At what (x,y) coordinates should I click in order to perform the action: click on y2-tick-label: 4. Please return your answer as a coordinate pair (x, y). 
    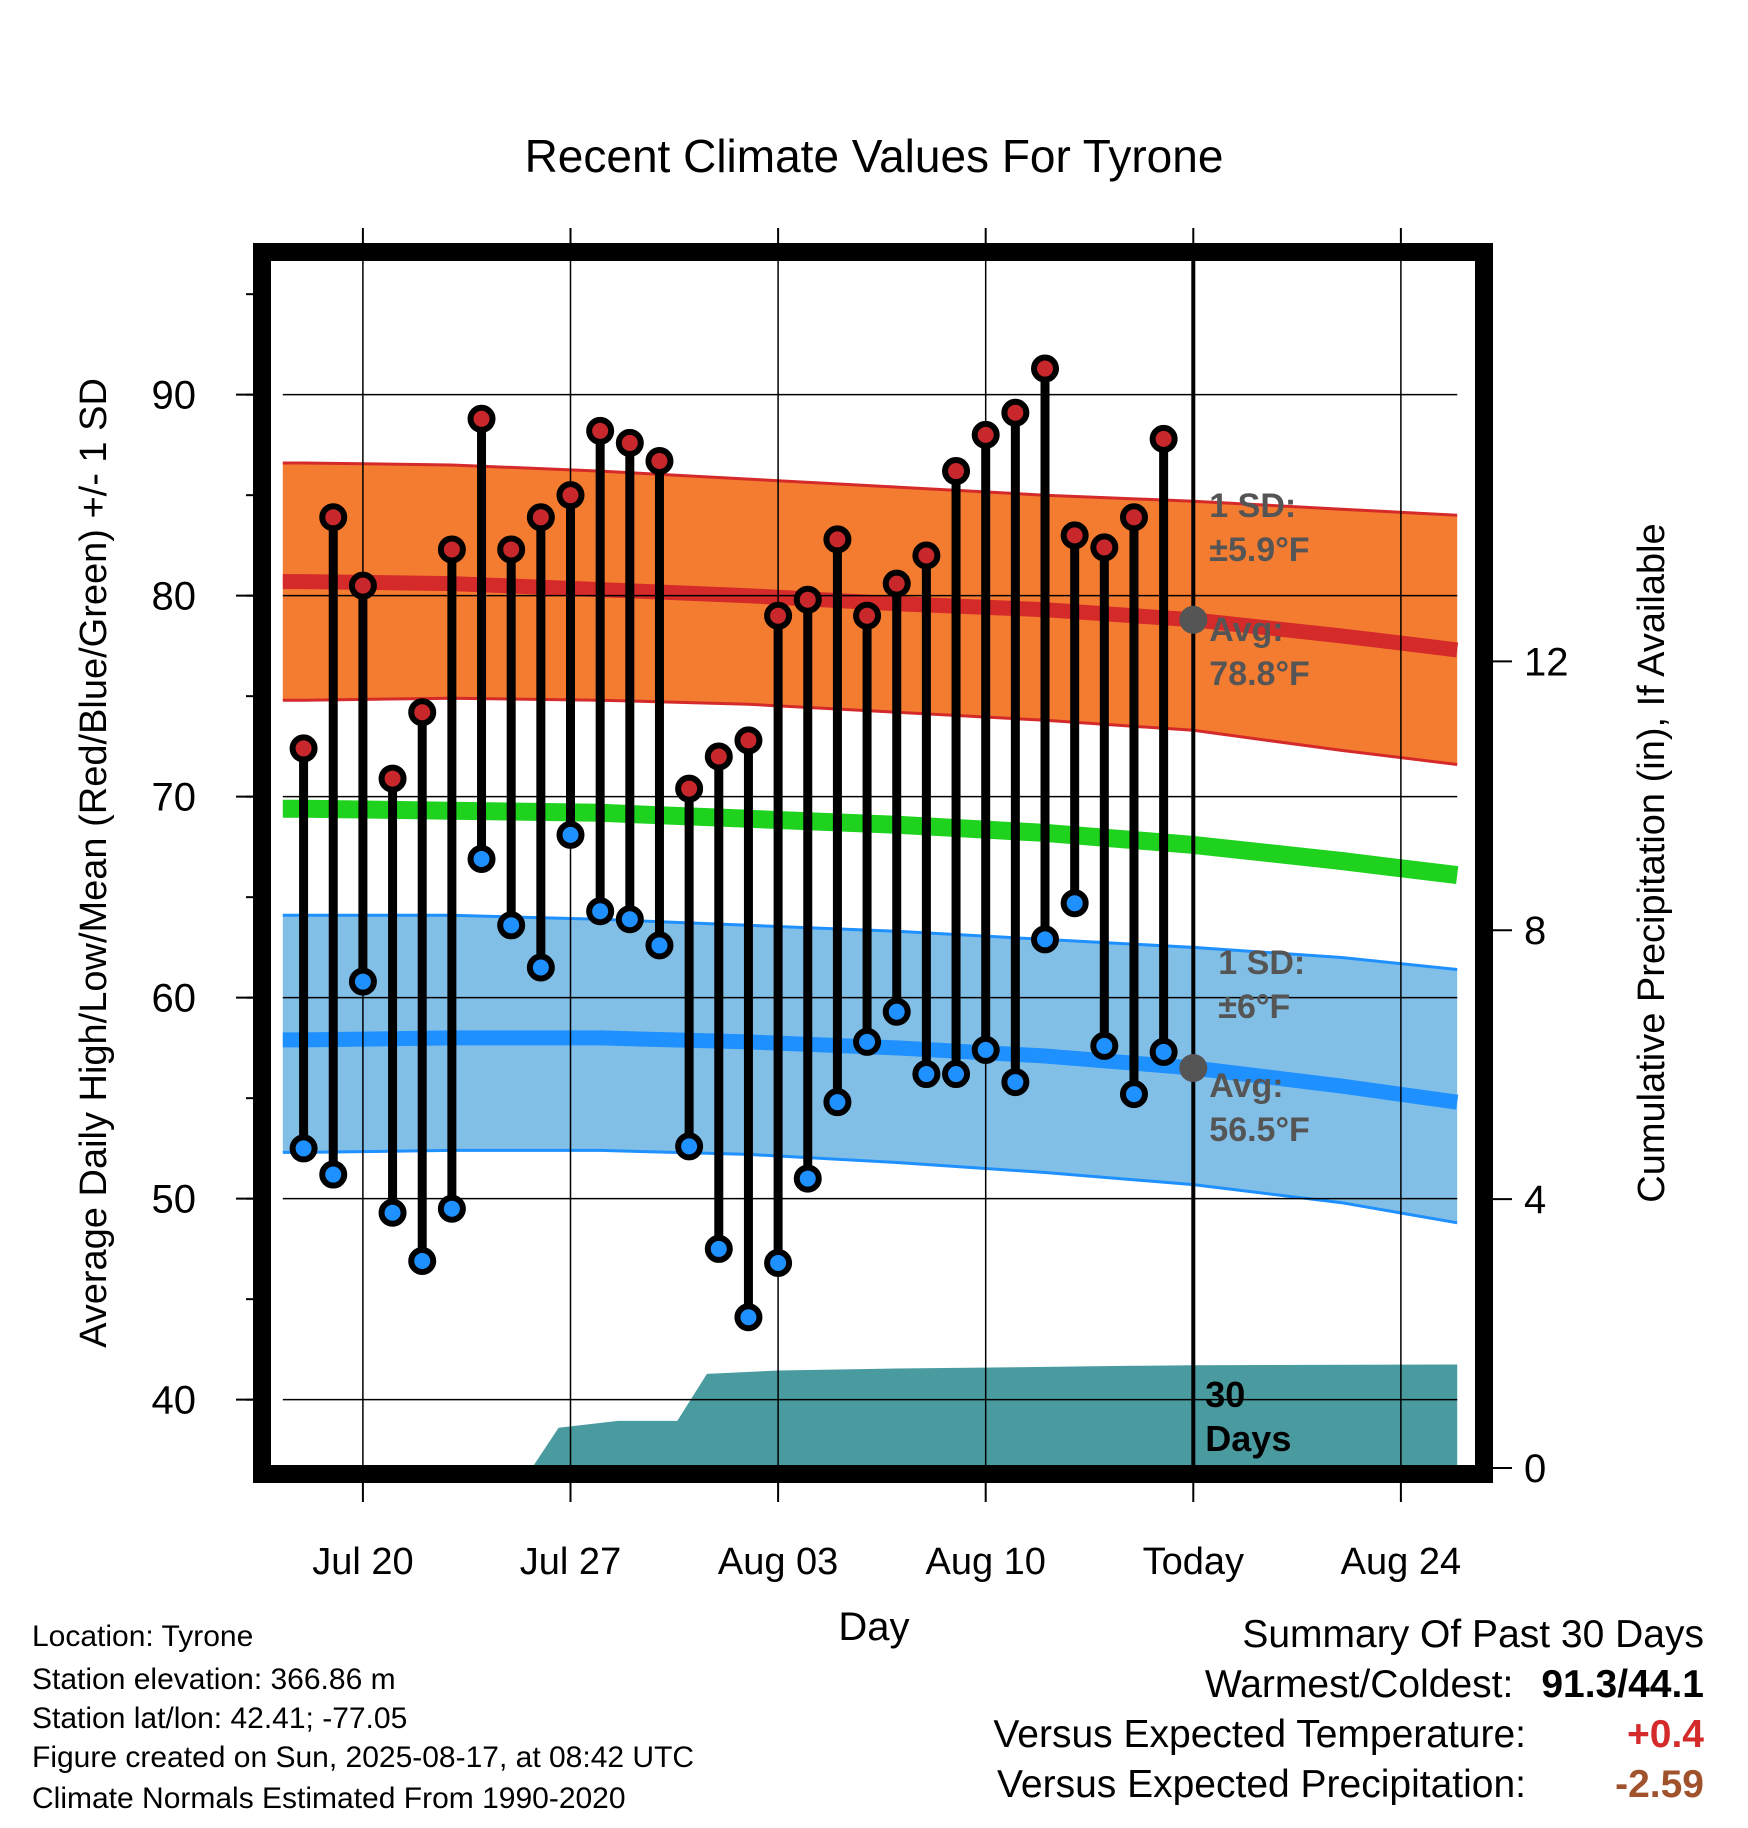
    Looking at the image, I should click on (1535, 1200).